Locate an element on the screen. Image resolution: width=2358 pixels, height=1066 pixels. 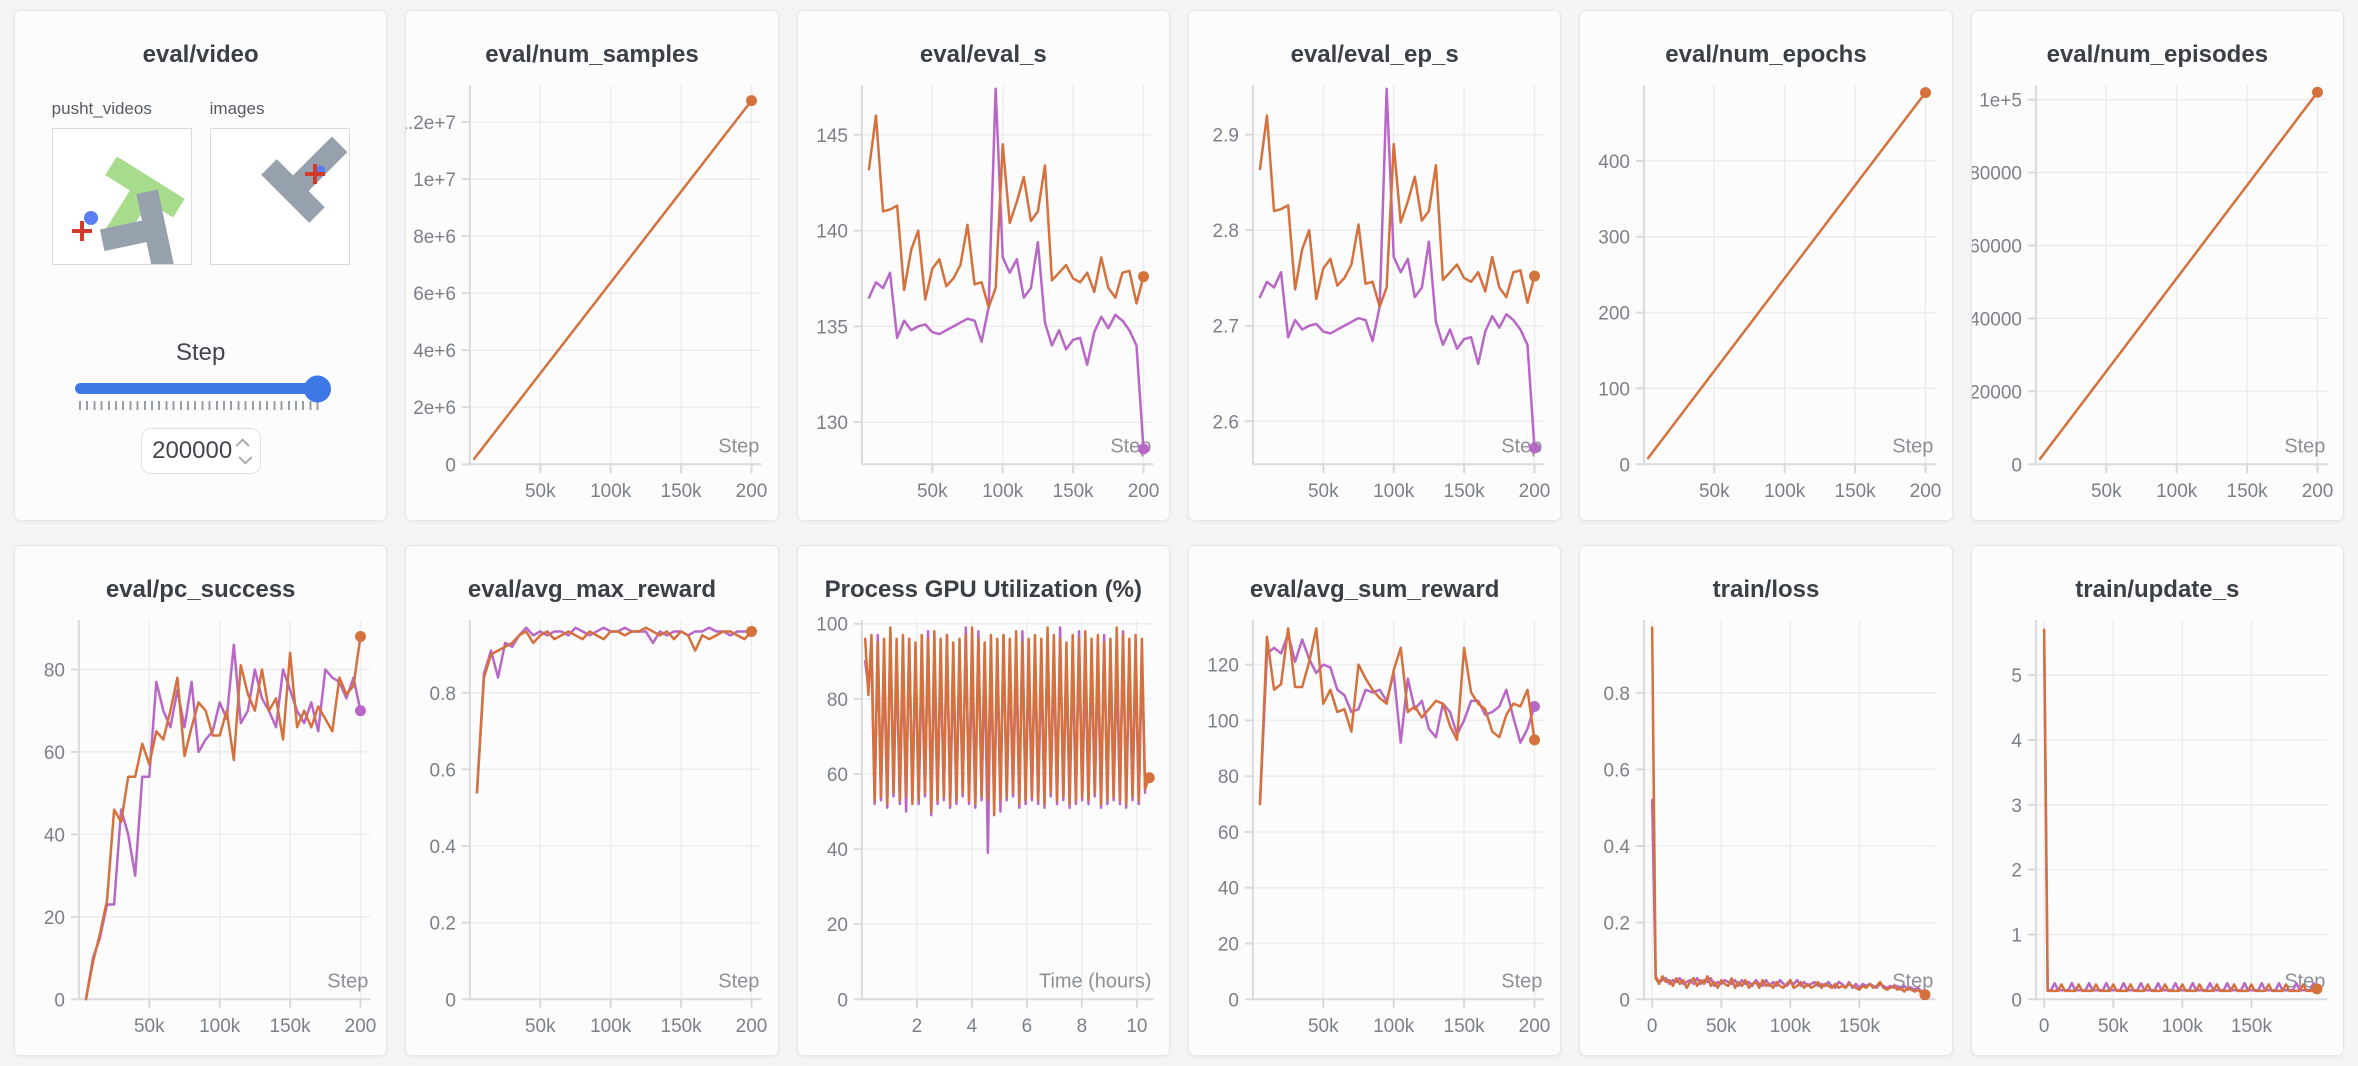
x-tick-label: 6 is located at coordinates (1026, 1026).